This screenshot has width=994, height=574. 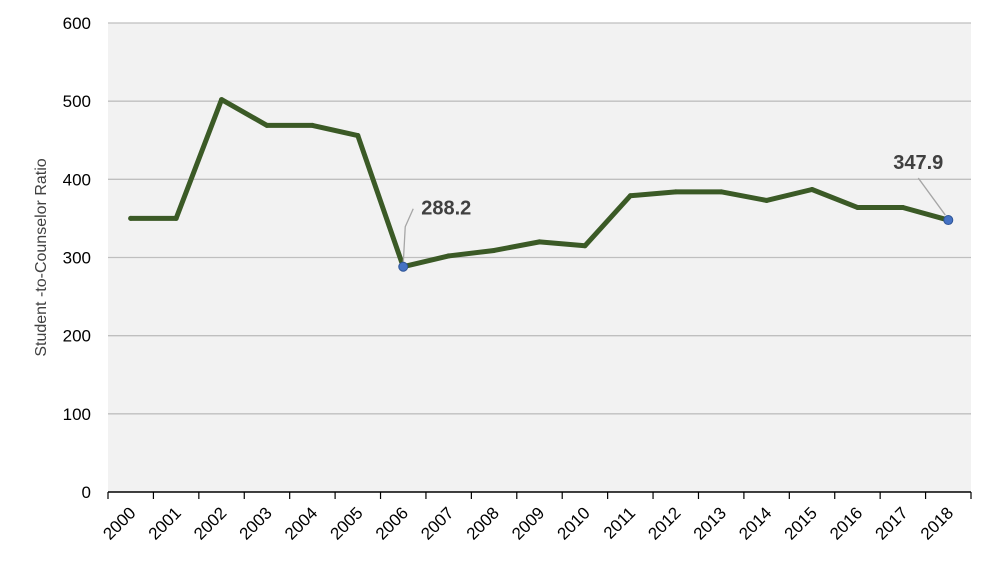 I want to click on x-tick-label: 2017, so click(x=892, y=523).